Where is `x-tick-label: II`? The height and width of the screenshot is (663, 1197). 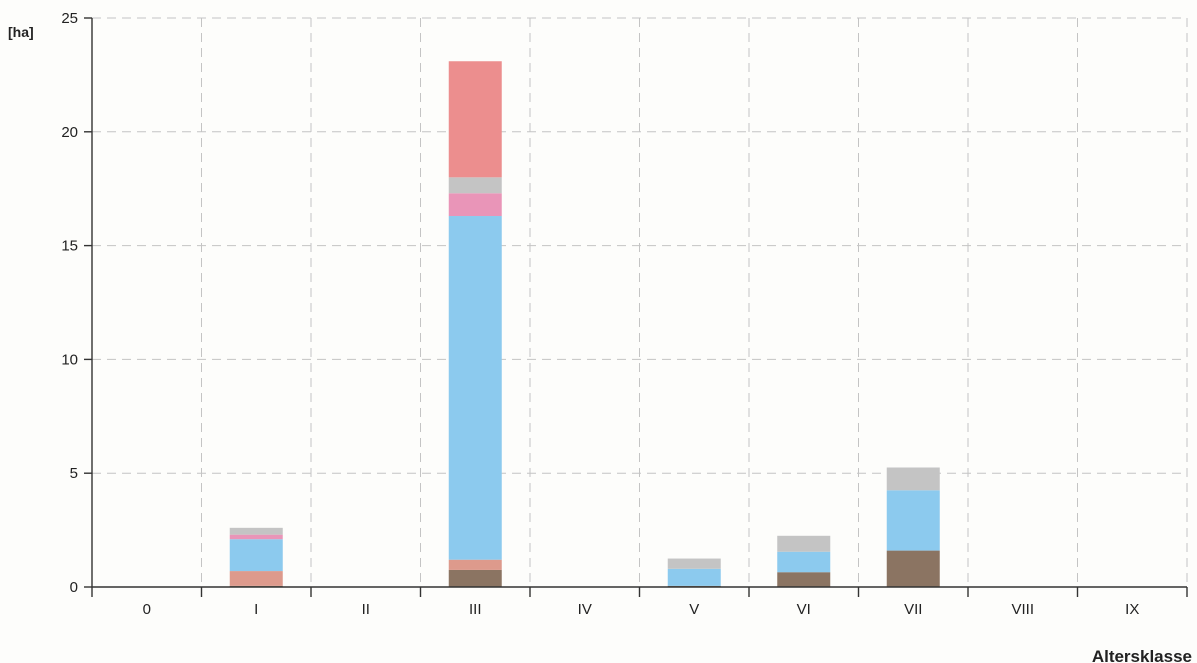
x-tick-label: II is located at coordinates (366, 609).